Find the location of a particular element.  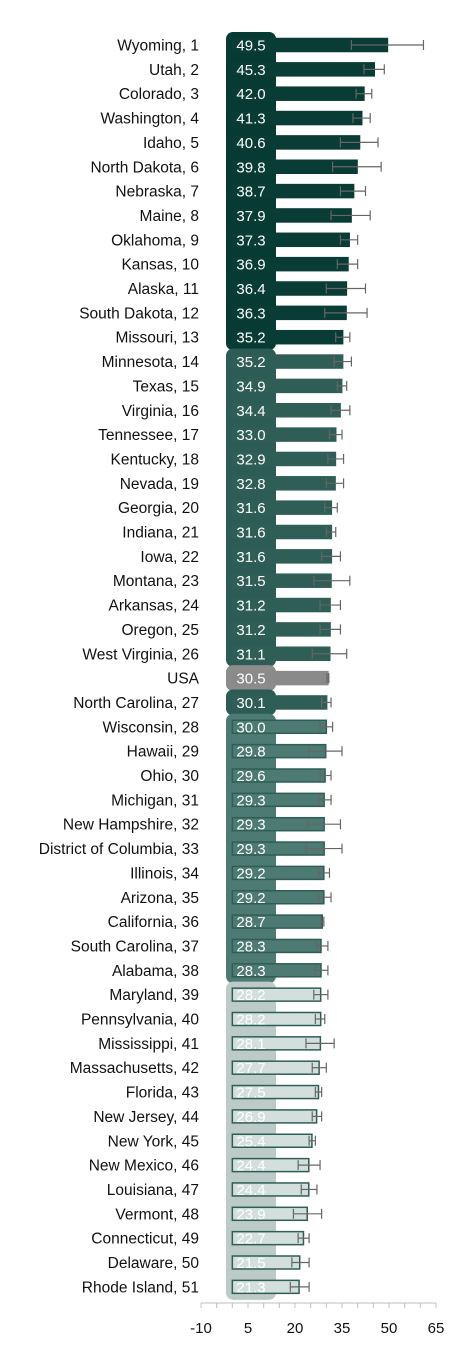

data-label: 22.7 is located at coordinates (250, 1239).